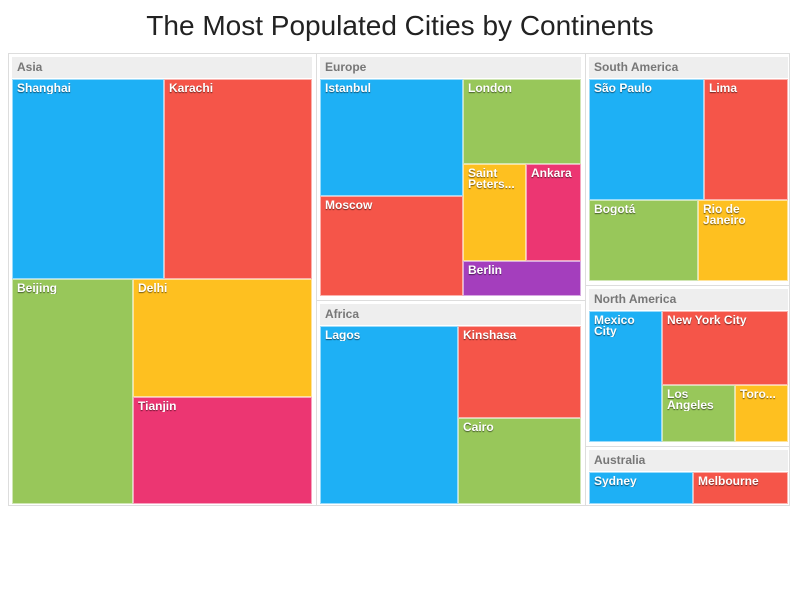 This screenshot has height=600, width=800. What do you see at coordinates (643, 240) in the screenshot?
I see `treemap-cell-bogota: Bogotá` at bounding box center [643, 240].